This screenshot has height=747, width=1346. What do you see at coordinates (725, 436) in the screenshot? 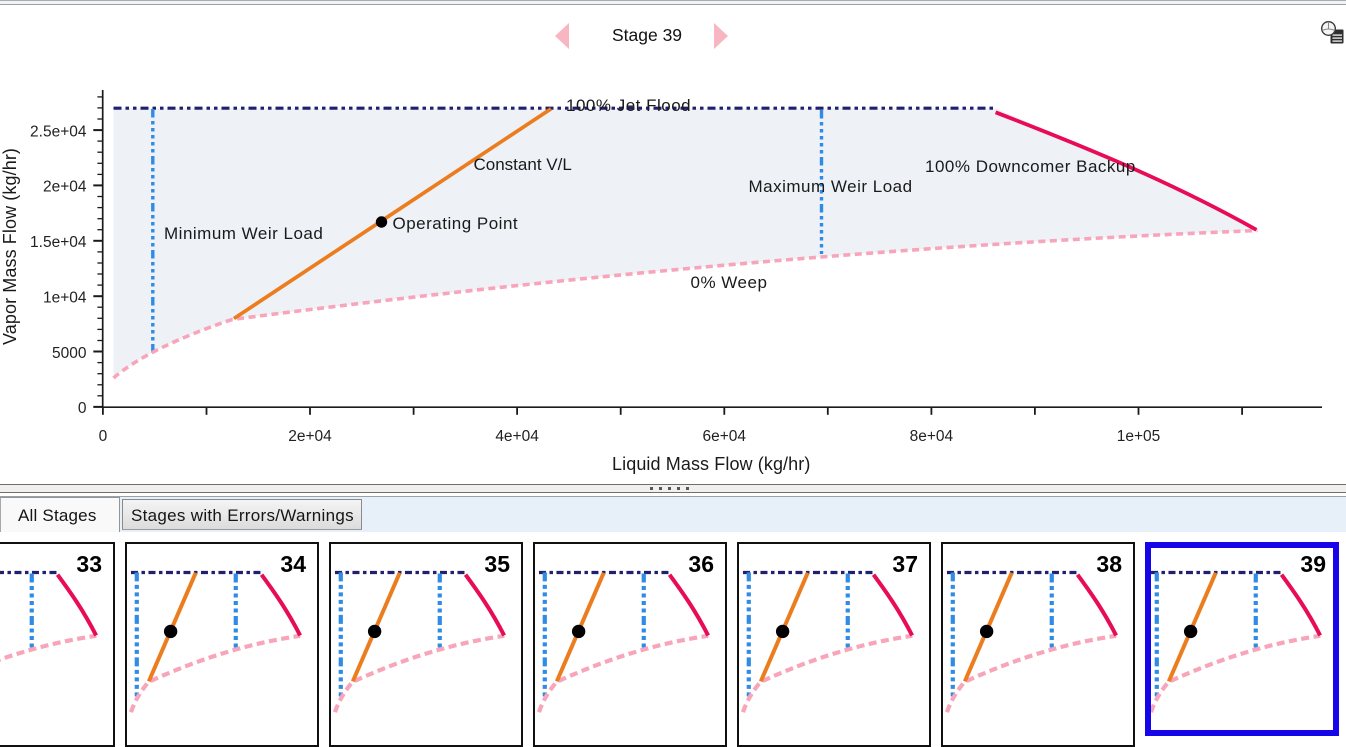
I see `svg-text: 6e+04` at bounding box center [725, 436].